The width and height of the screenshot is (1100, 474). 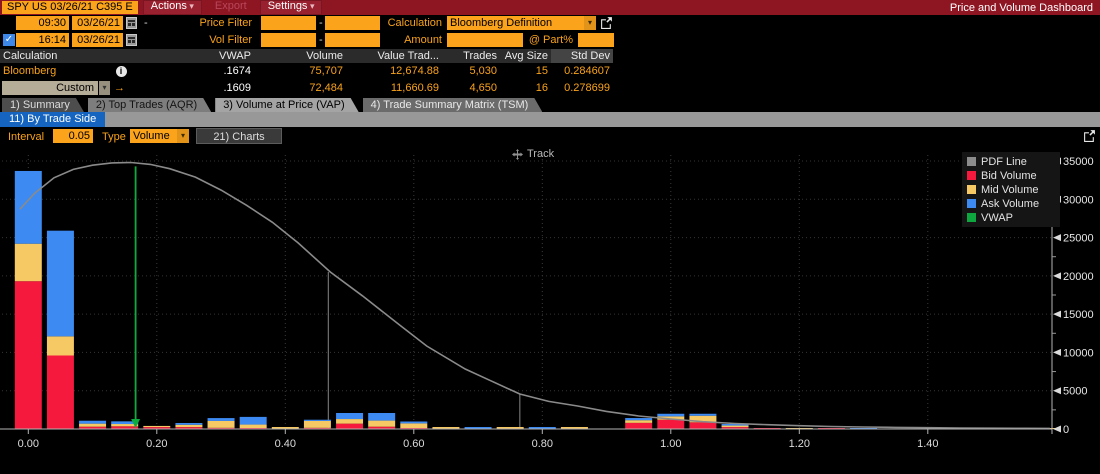 What do you see at coordinates (799, 444) in the screenshot?
I see `x-tick-label: 1.20` at bounding box center [799, 444].